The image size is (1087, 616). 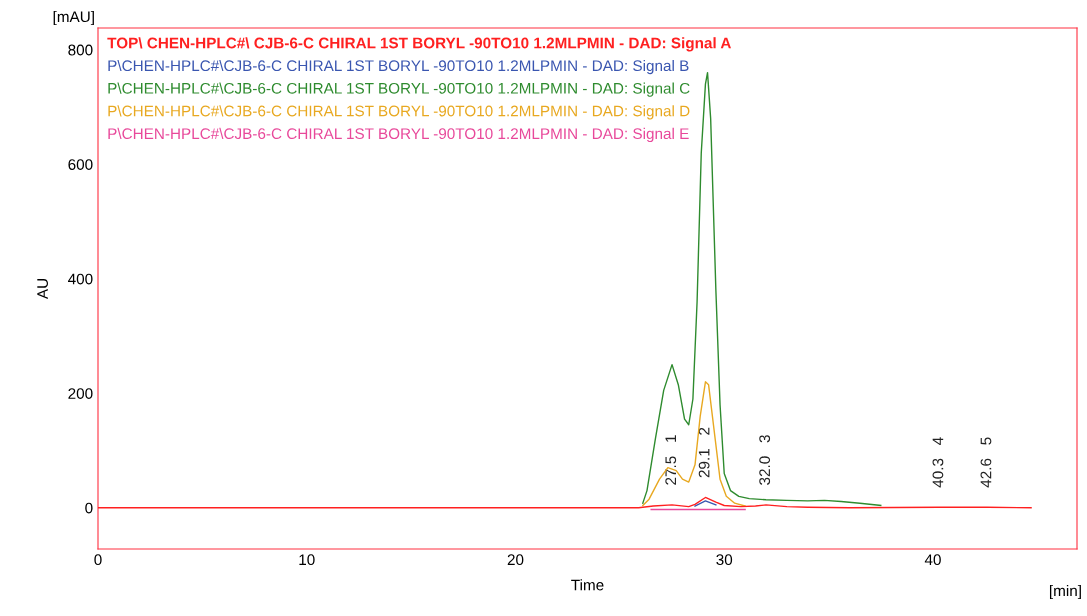 What do you see at coordinates (42, 289) in the screenshot?
I see `y-axis-title: AU` at bounding box center [42, 289].